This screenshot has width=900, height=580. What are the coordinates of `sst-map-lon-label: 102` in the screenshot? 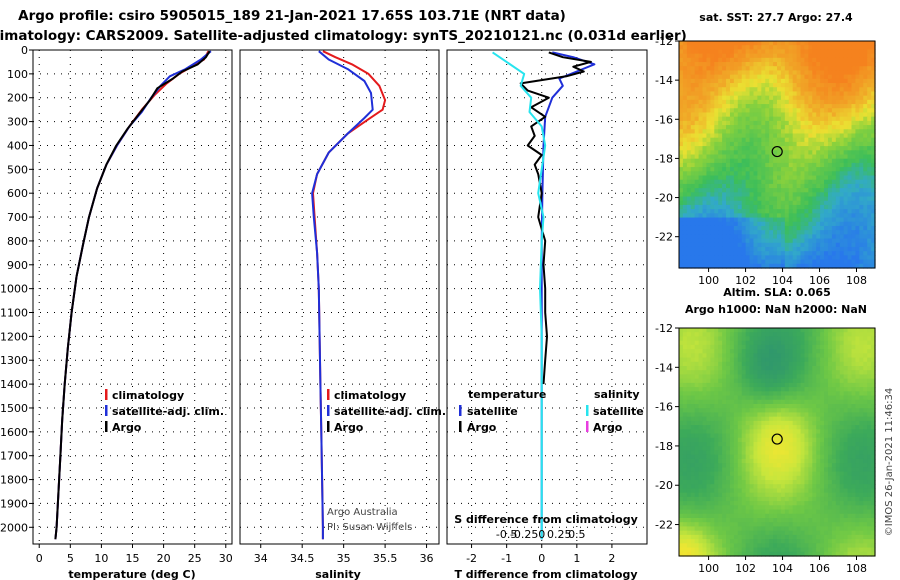 It's located at (745, 280).